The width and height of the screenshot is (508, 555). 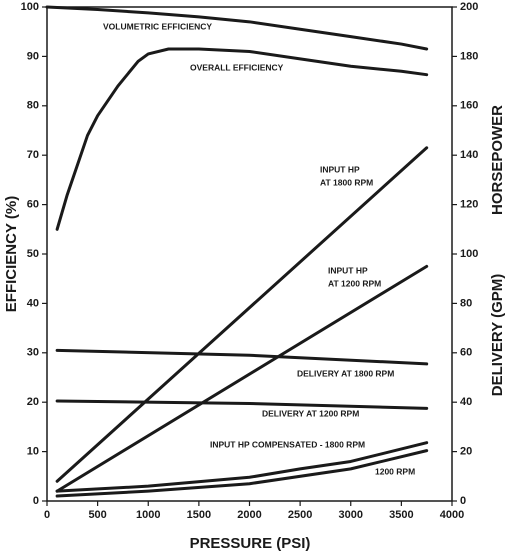 What do you see at coordinates (466, 353) in the screenshot?
I see `y2-tick-label: 60` at bounding box center [466, 353].